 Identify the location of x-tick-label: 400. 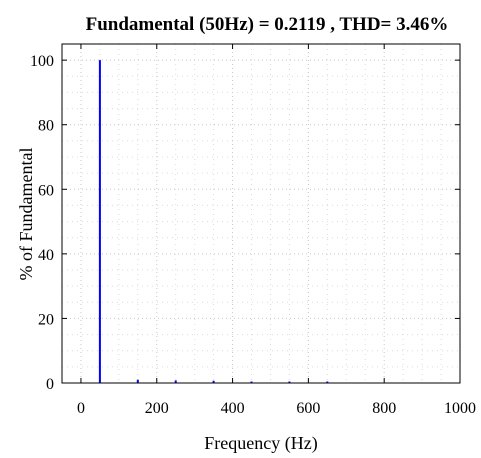
(233, 408).